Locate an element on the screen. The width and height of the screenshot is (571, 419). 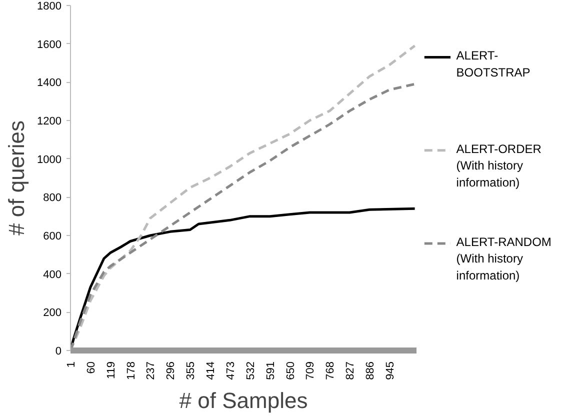
y-tick-label: 1600 is located at coordinates (49, 44).